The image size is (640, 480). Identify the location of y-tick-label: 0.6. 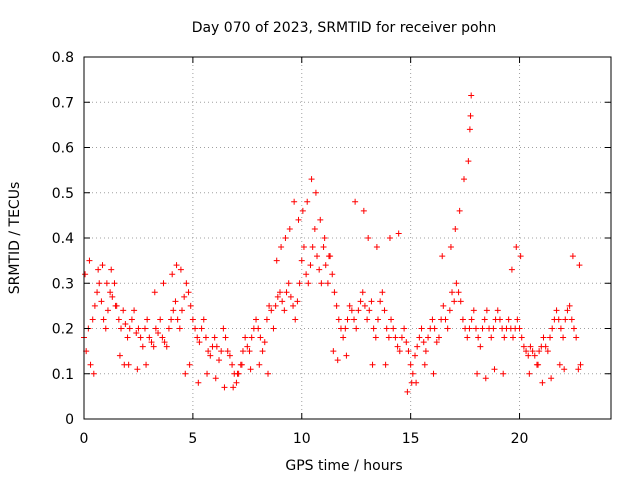
(63, 149).